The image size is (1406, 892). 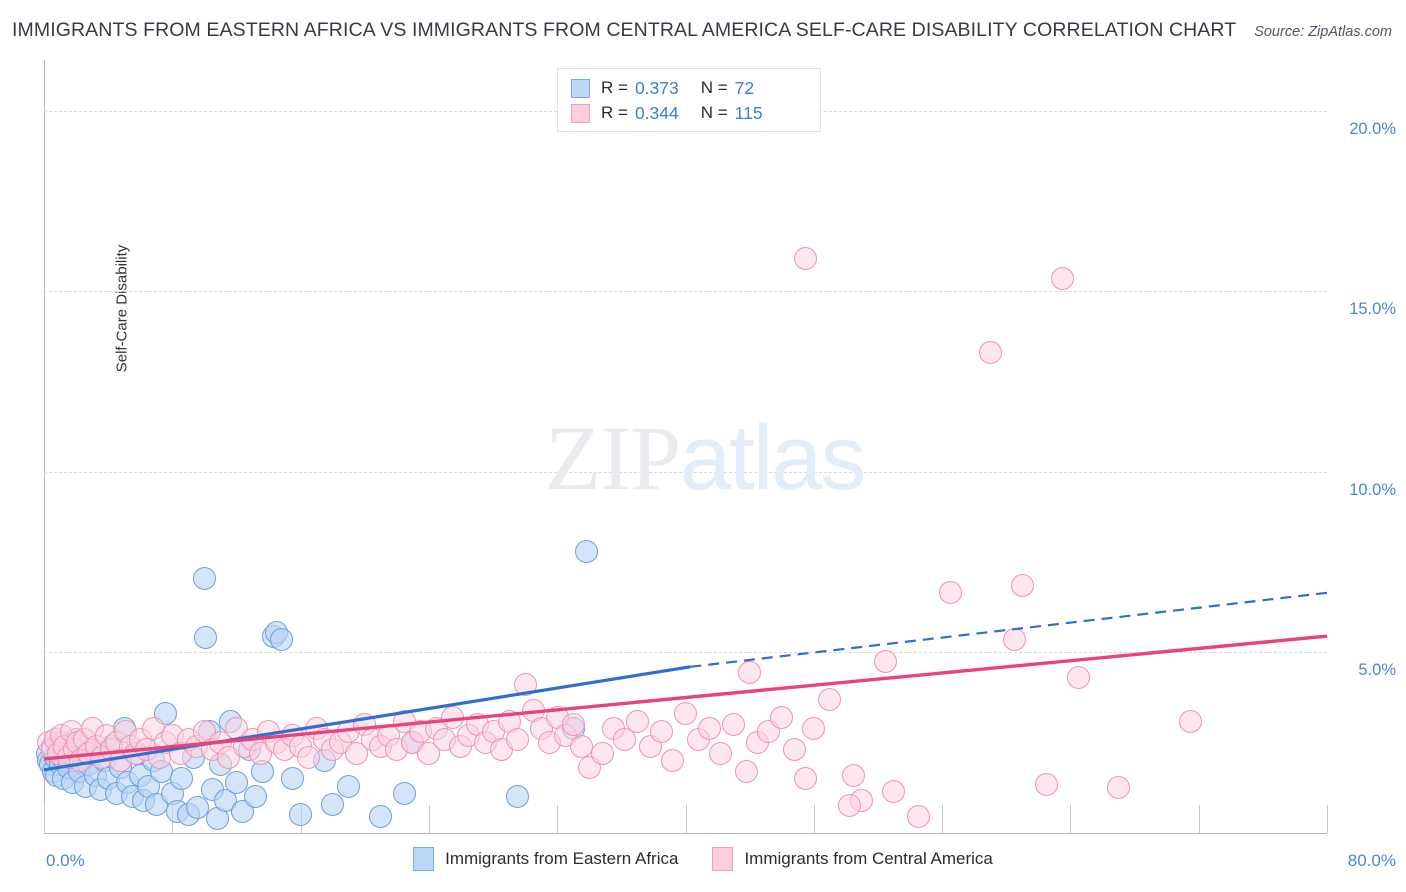 What do you see at coordinates (656, 112) in the screenshot?
I see `stats-r-value-2: 0.344` at bounding box center [656, 112].